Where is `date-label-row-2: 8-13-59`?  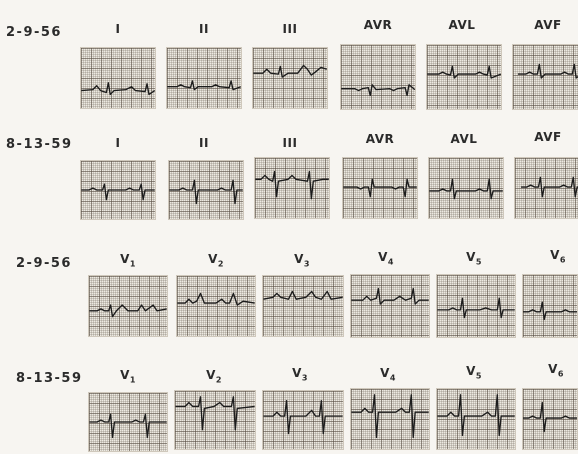
date-label-row-2: 8-13-59 is located at coordinates (39, 144).